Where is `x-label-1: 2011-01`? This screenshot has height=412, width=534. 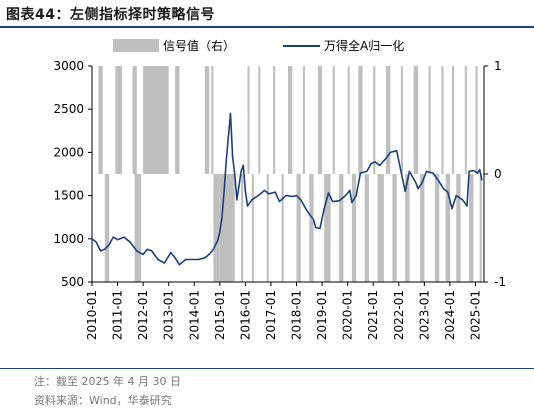 x-label-1: 2011-01 is located at coordinates (118, 315).